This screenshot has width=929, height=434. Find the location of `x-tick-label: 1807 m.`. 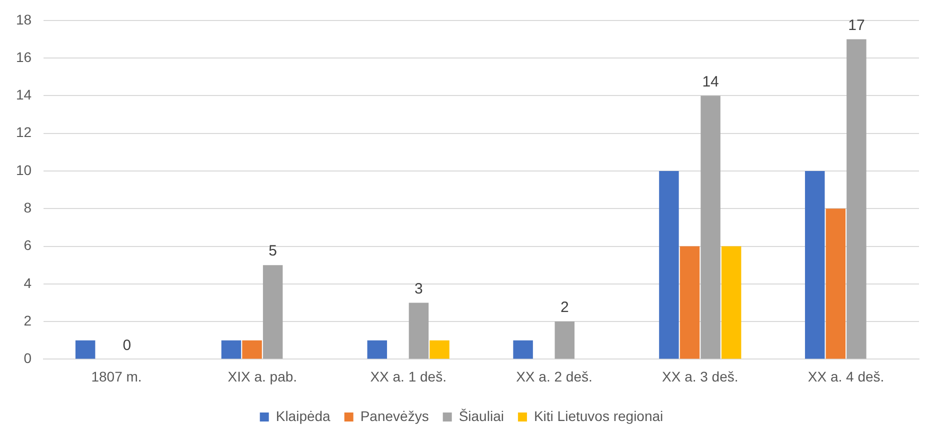

x-tick-label: 1807 m. is located at coordinates (116, 376).